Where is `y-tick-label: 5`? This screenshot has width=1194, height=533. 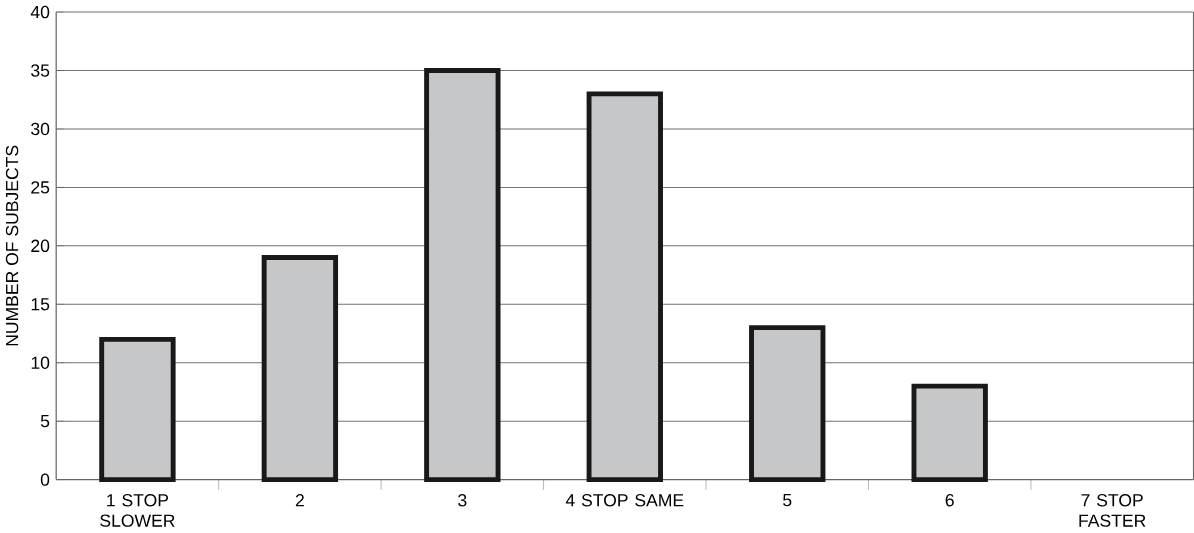 y-tick-label: 5 is located at coordinates (45, 421).